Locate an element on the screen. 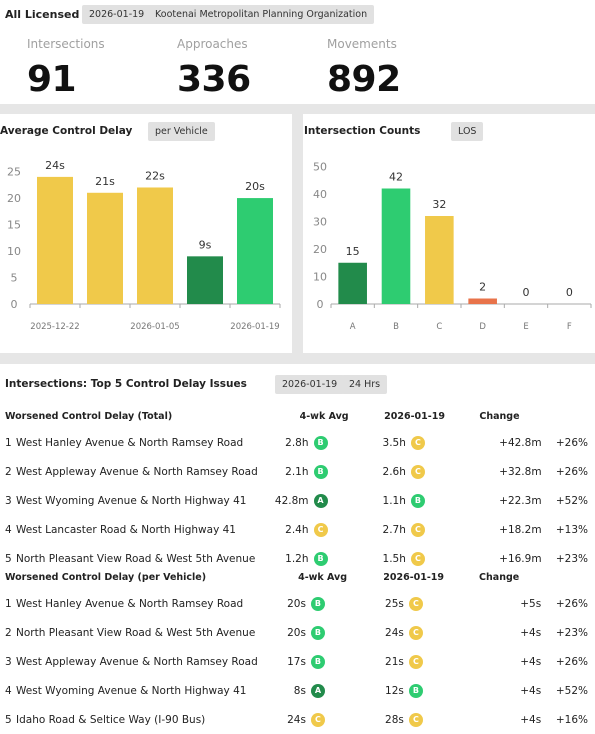 This screenshot has height=734, width=595. y-tick-label: 5 is located at coordinates (14, 278).